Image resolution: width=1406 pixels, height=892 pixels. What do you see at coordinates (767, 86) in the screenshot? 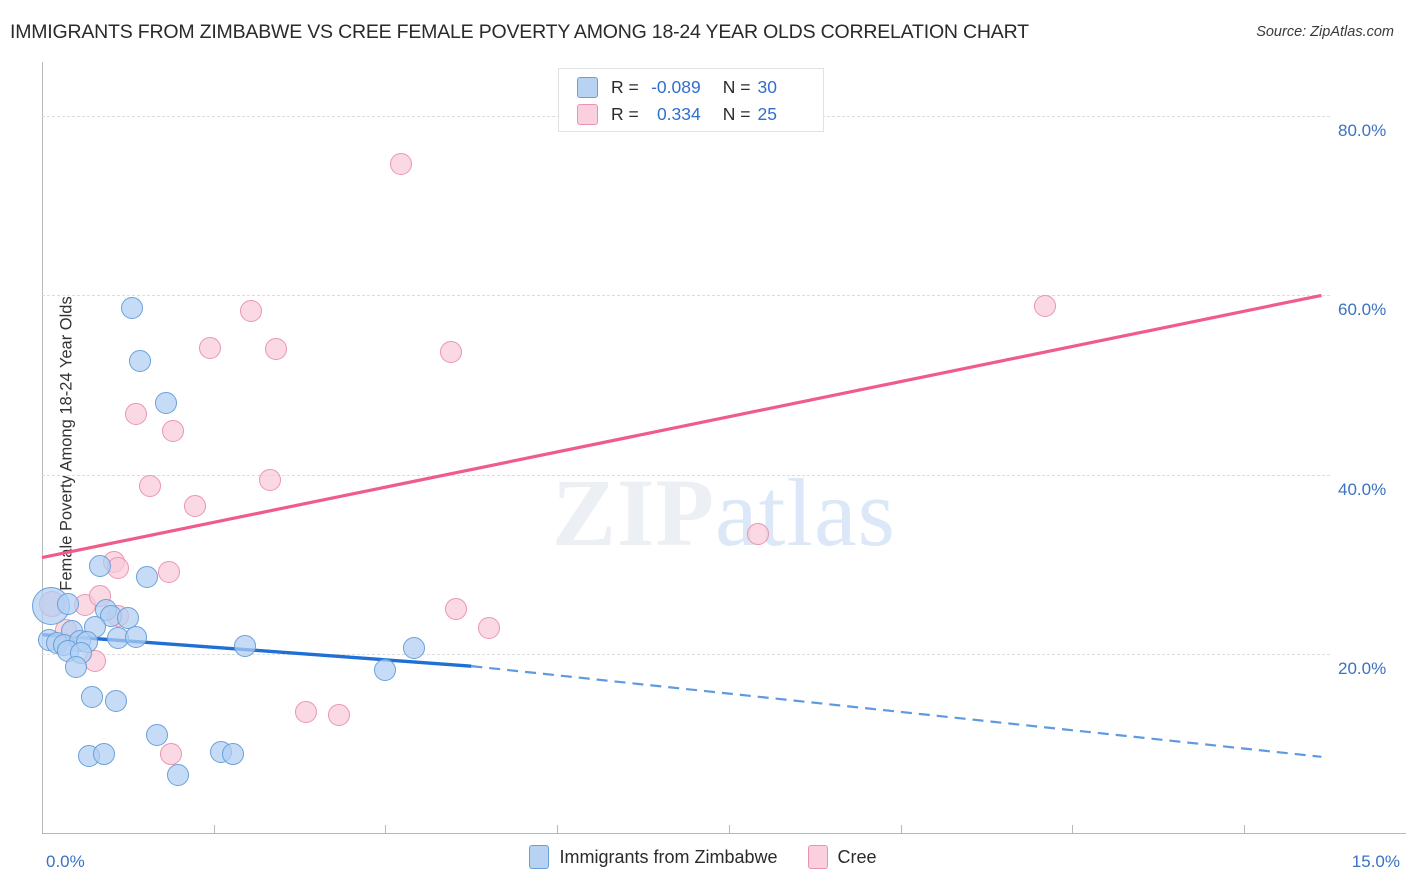
I see `stats-n-value-zimbabwe: 30` at bounding box center [767, 86].